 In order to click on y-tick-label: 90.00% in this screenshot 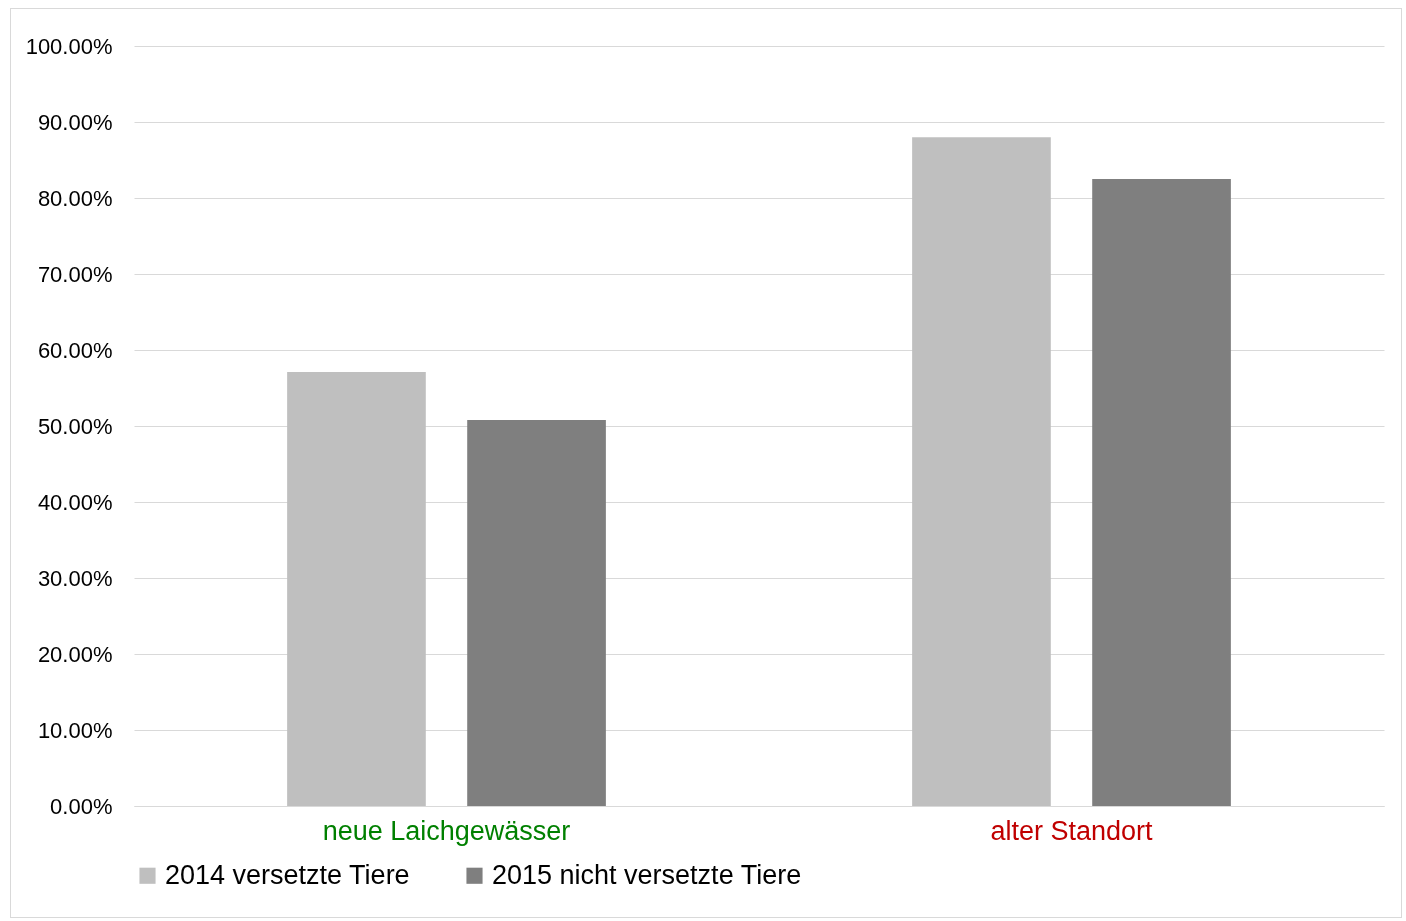, I will do `click(75, 122)`.